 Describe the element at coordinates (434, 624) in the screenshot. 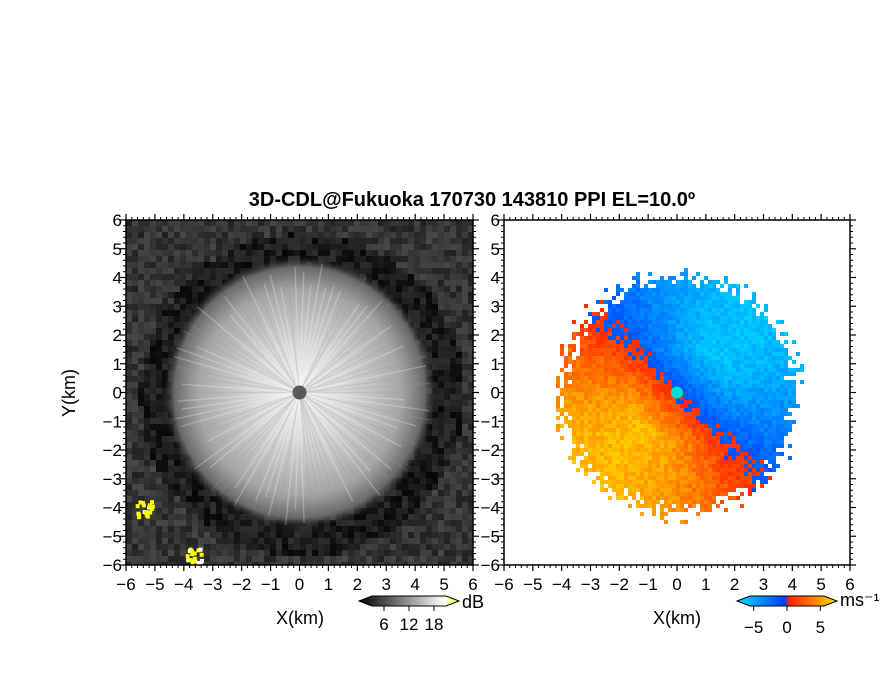

I see `left-colorbar-tick: 18` at that location.